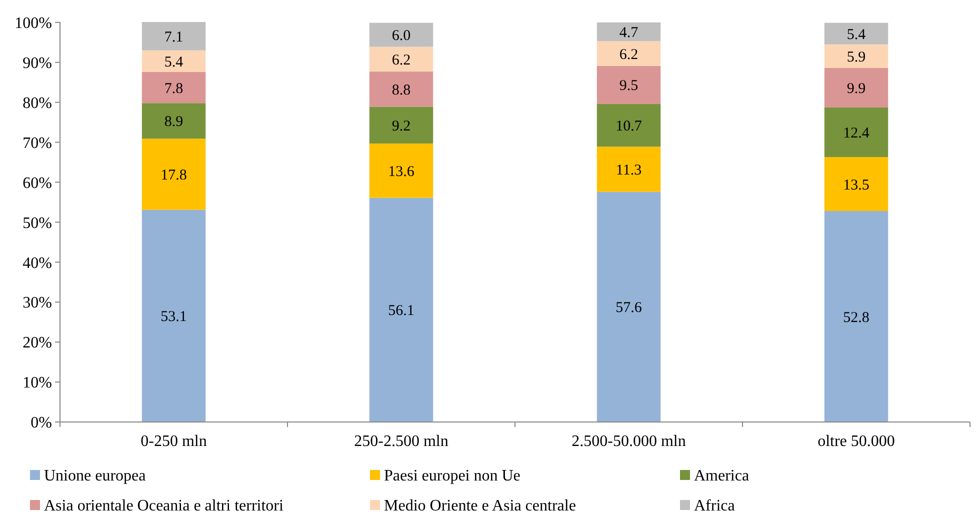  What do you see at coordinates (37, 183) in the screenshot?
I see `y-tick-label: 60%` at bounding box center [37, 183].